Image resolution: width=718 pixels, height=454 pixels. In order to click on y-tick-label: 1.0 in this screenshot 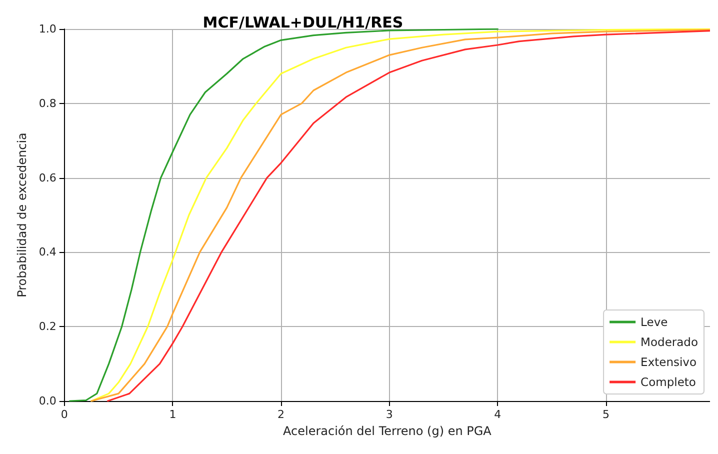, I will do `click(47, 29)`.